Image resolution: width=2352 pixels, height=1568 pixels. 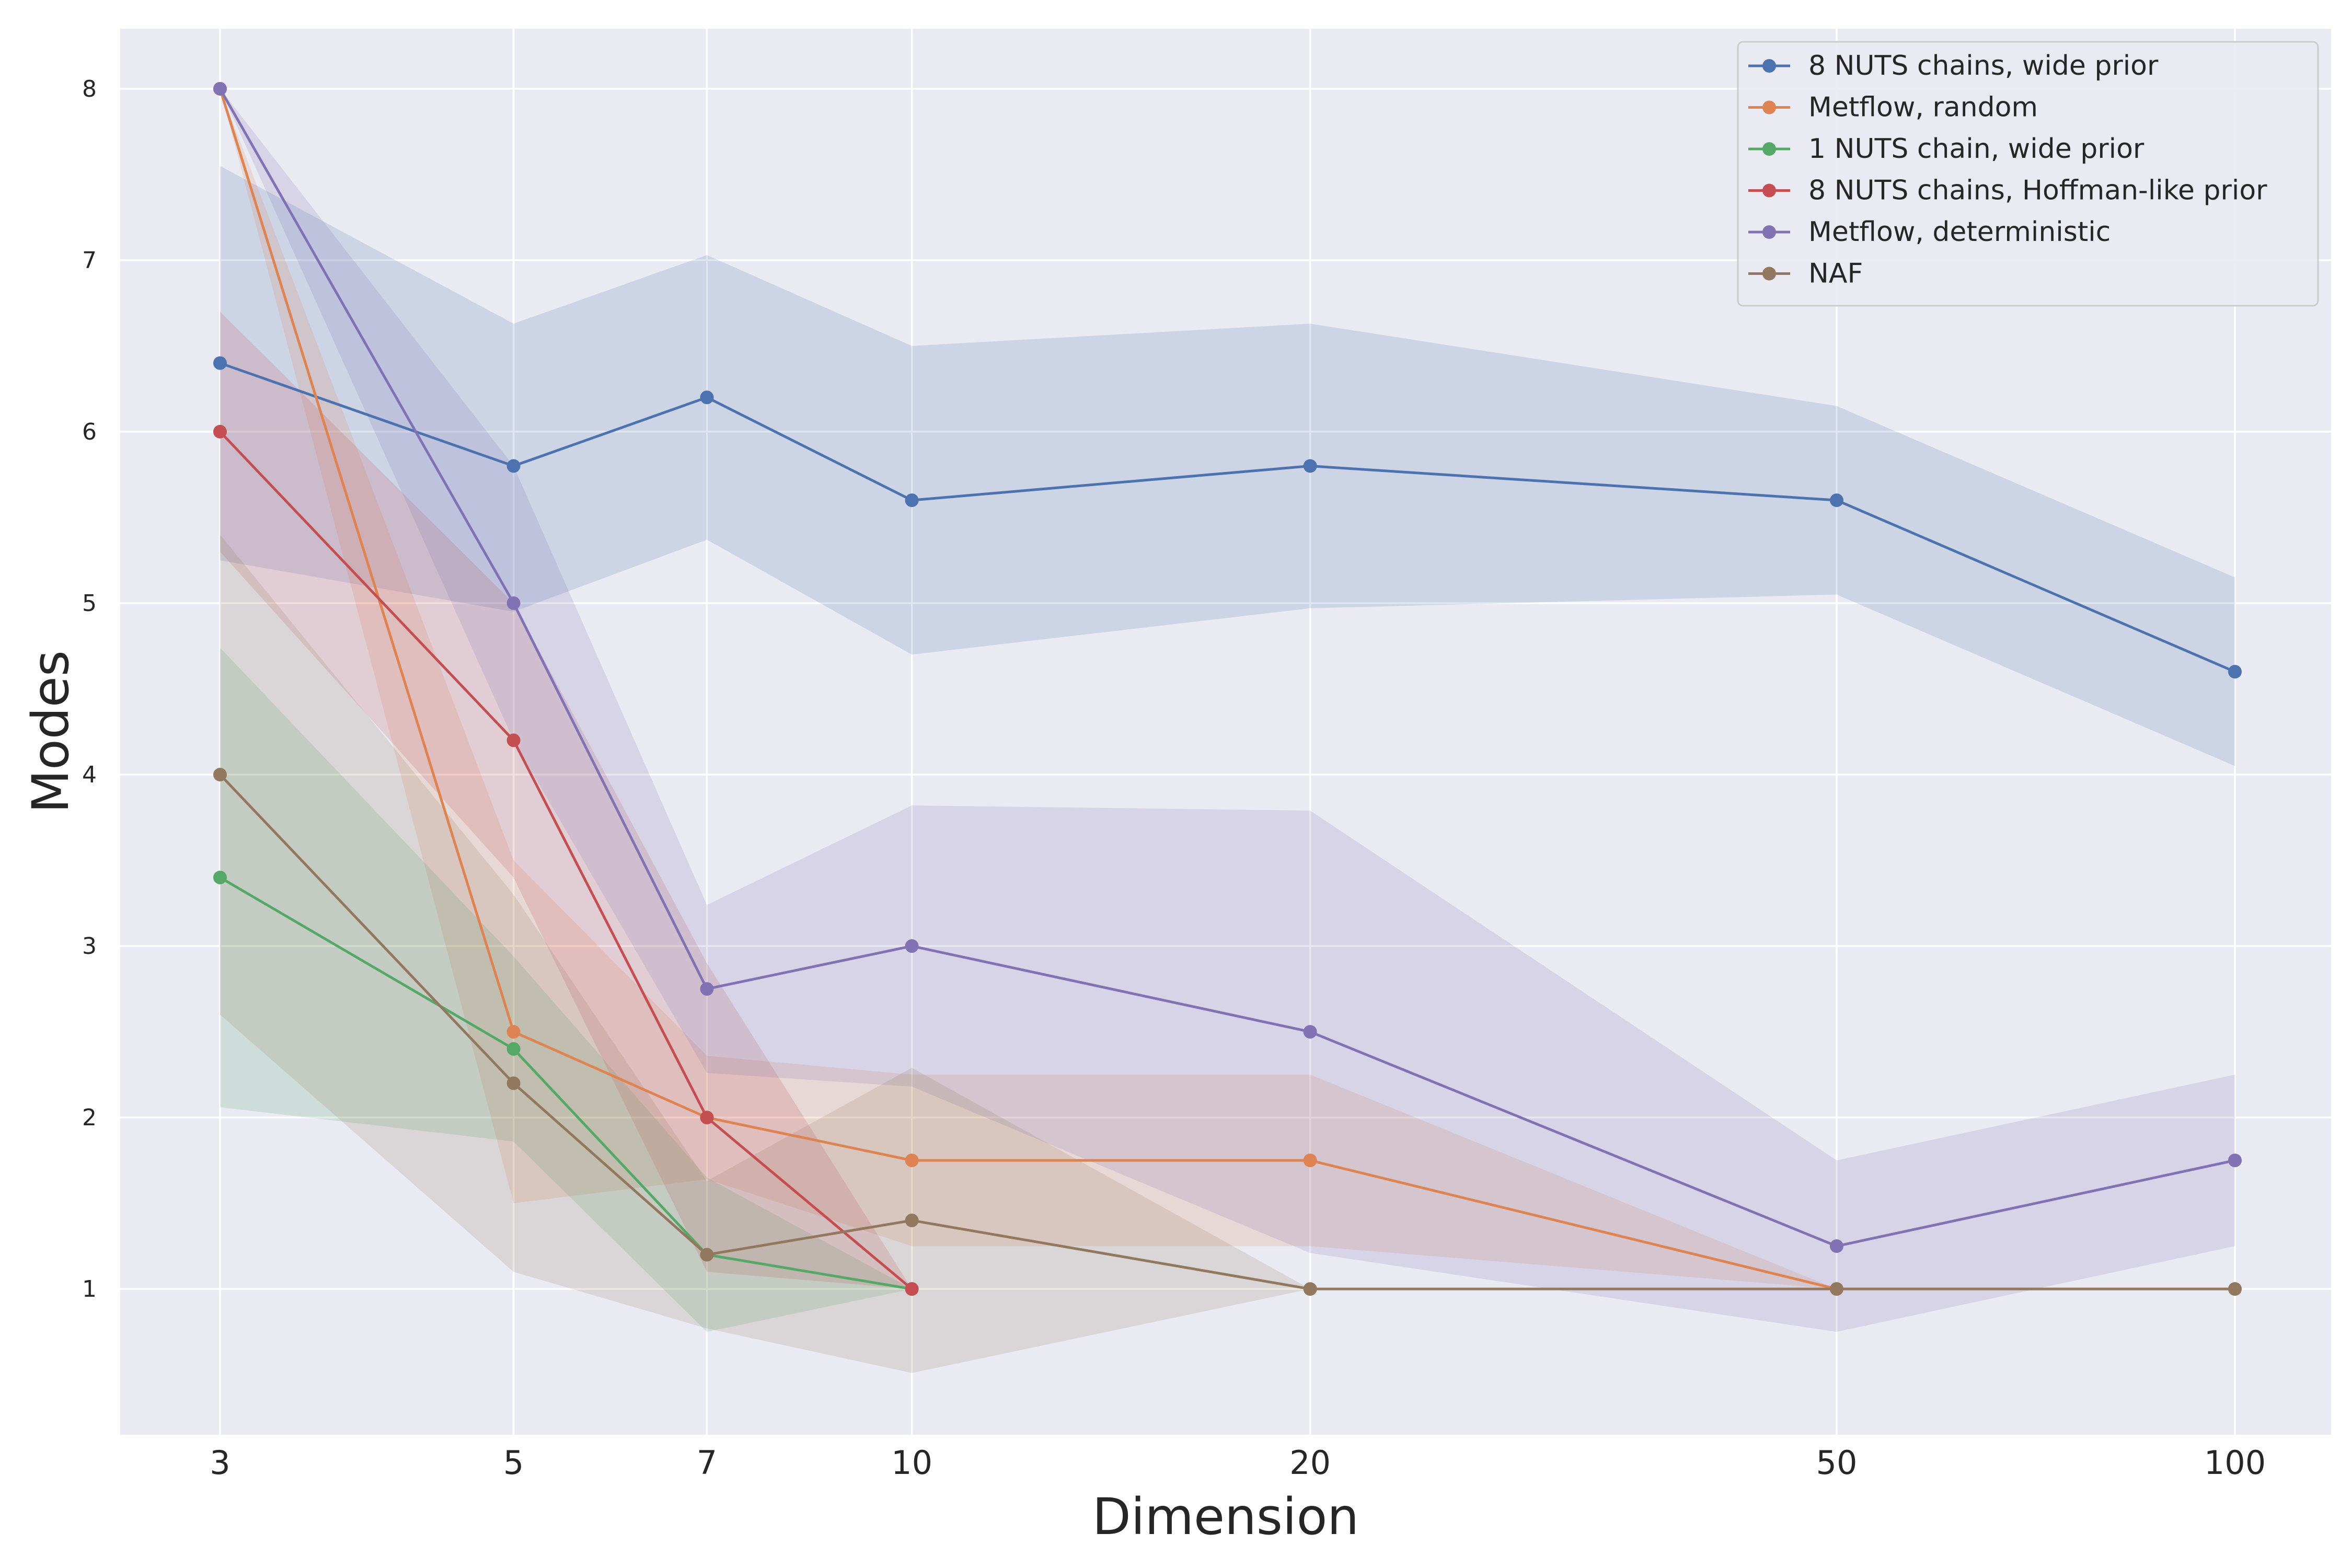 I want to click on legend-label: NAF, so click(x=1835, y=274).